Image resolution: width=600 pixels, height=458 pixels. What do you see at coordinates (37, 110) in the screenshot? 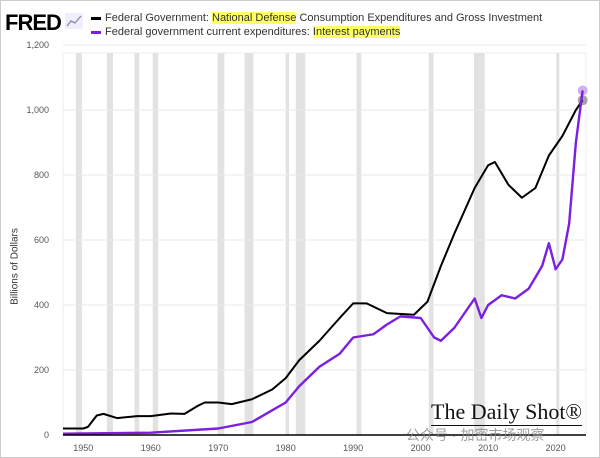
I see `y-tick-label: 1,000` at bounding box center [37, 110].